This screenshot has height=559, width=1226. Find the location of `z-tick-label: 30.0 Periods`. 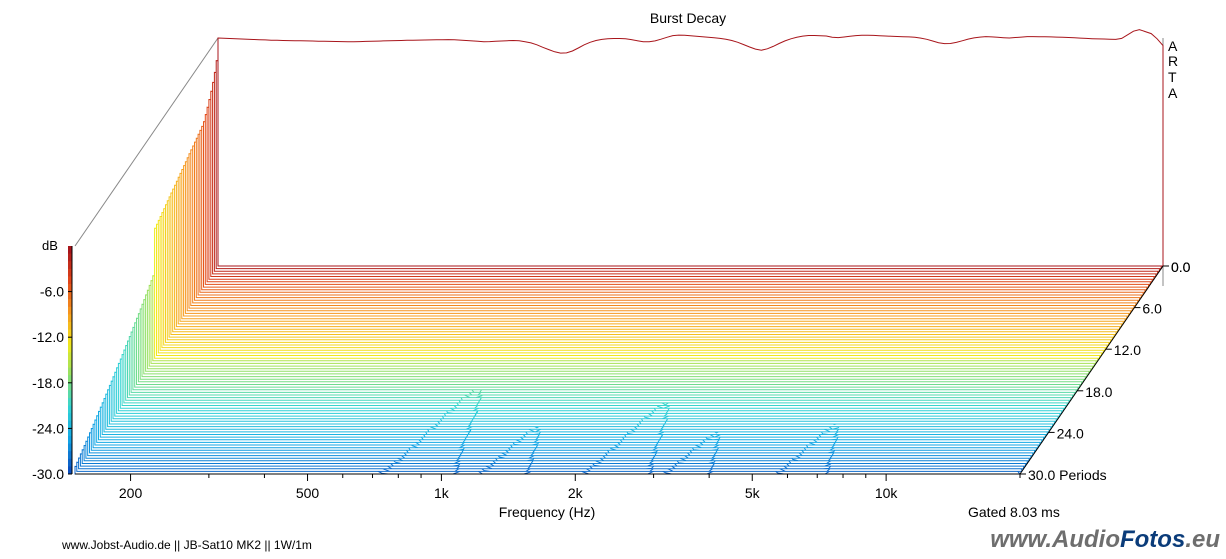

z-tick-label: 30.0 Periods is located at coordinates (1067, 475).